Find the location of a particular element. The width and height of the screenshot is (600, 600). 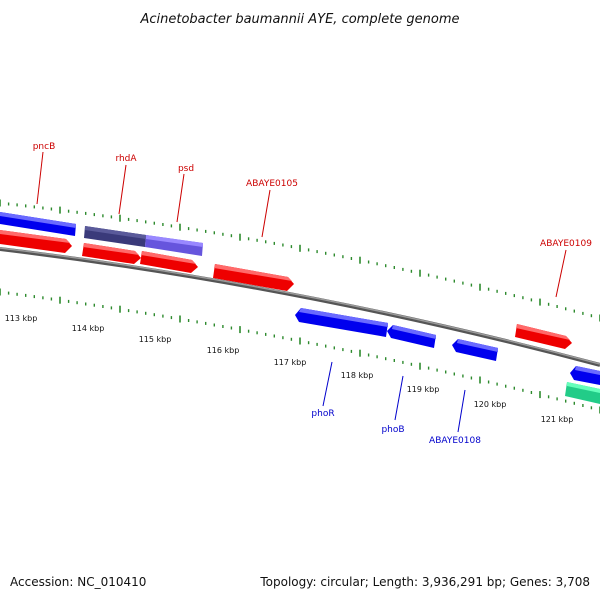

kbp-label: 119 kbp is located at coordinates (423, 389).